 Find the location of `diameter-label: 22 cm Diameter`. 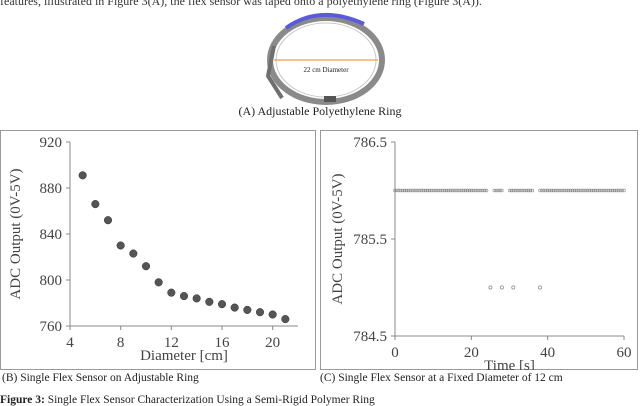

diameter-label: 22 cm Diameter is located at coordinates (326, 70).